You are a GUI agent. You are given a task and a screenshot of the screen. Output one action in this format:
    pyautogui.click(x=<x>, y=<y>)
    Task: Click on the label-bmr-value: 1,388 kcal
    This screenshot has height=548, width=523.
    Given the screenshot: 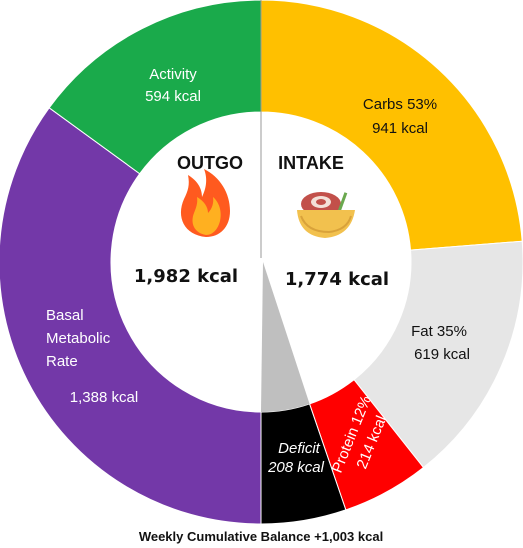 What is the action you would take?
    pyautogui.click(x=104, y=397)
    